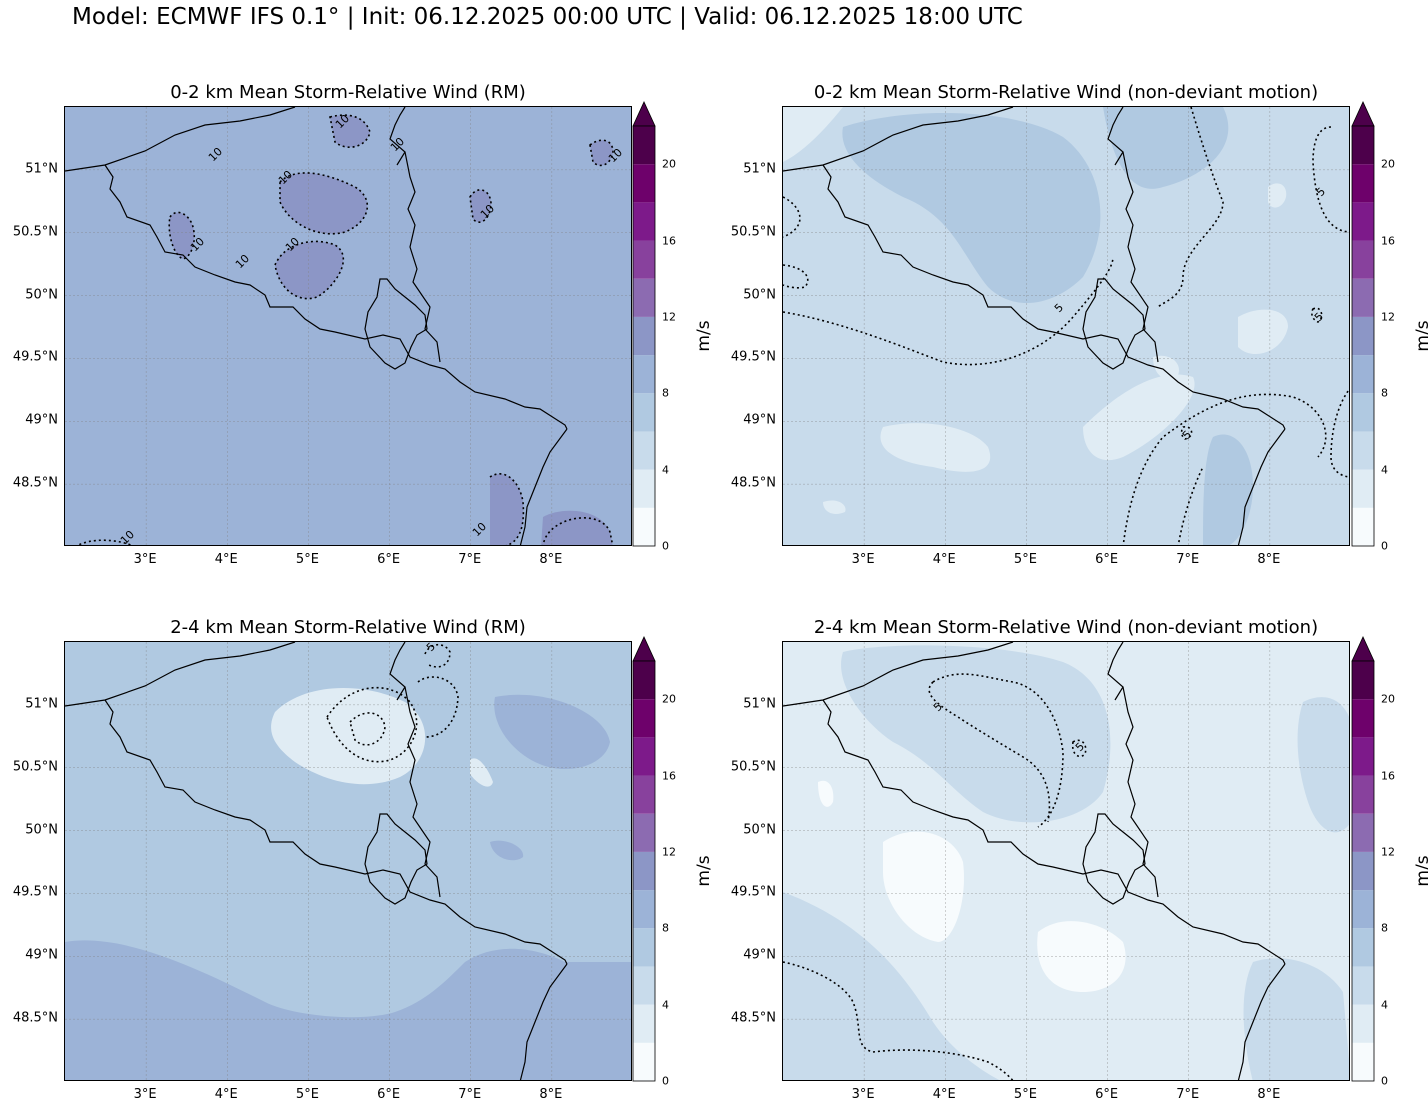 This screenshot has width=1428, height=1109. I want to click on colorbar-label: m/s, so click(1420, 871).